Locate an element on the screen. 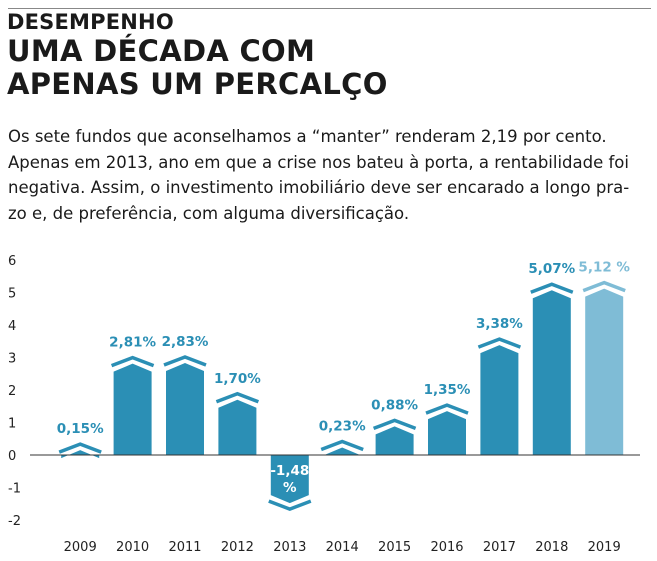  bar-chevron-2012 is located at coordinates (237, 397).